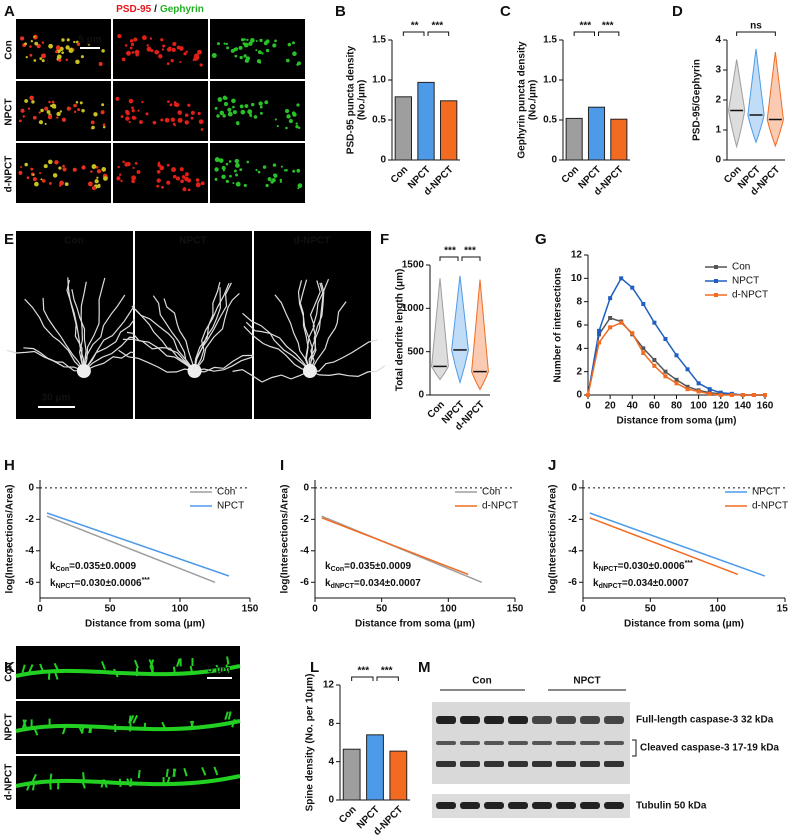 Image resolution: width=788 pixels, height=836 pixels. I want to click on annotation-part: Con, so click(63, 569).